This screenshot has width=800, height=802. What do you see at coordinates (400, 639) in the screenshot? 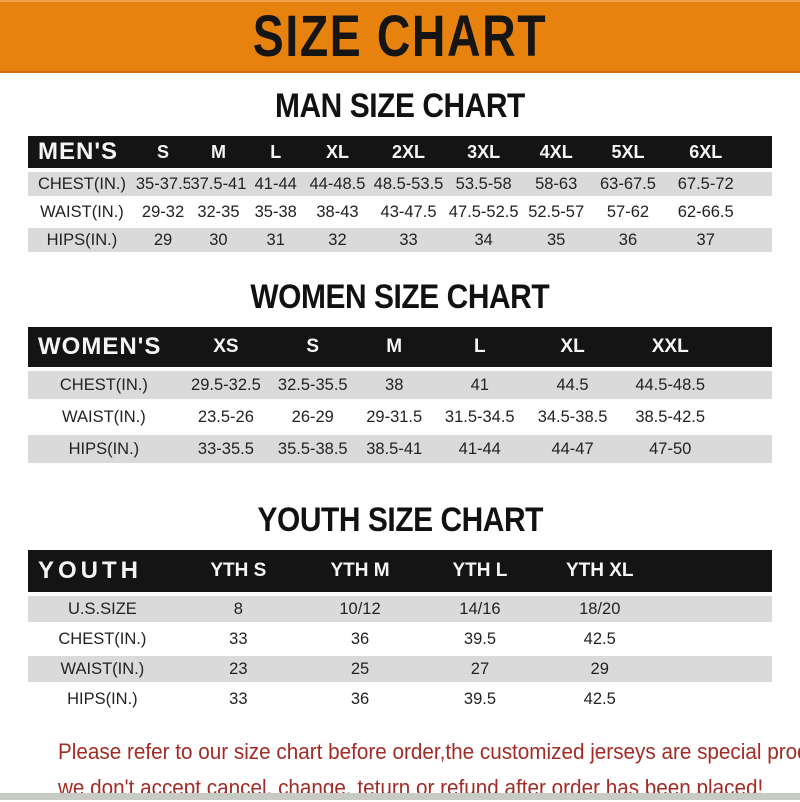
I see `table-row: CHEST(IN.) 33 36 39.5 42.5` at bounding box center [400, 639].